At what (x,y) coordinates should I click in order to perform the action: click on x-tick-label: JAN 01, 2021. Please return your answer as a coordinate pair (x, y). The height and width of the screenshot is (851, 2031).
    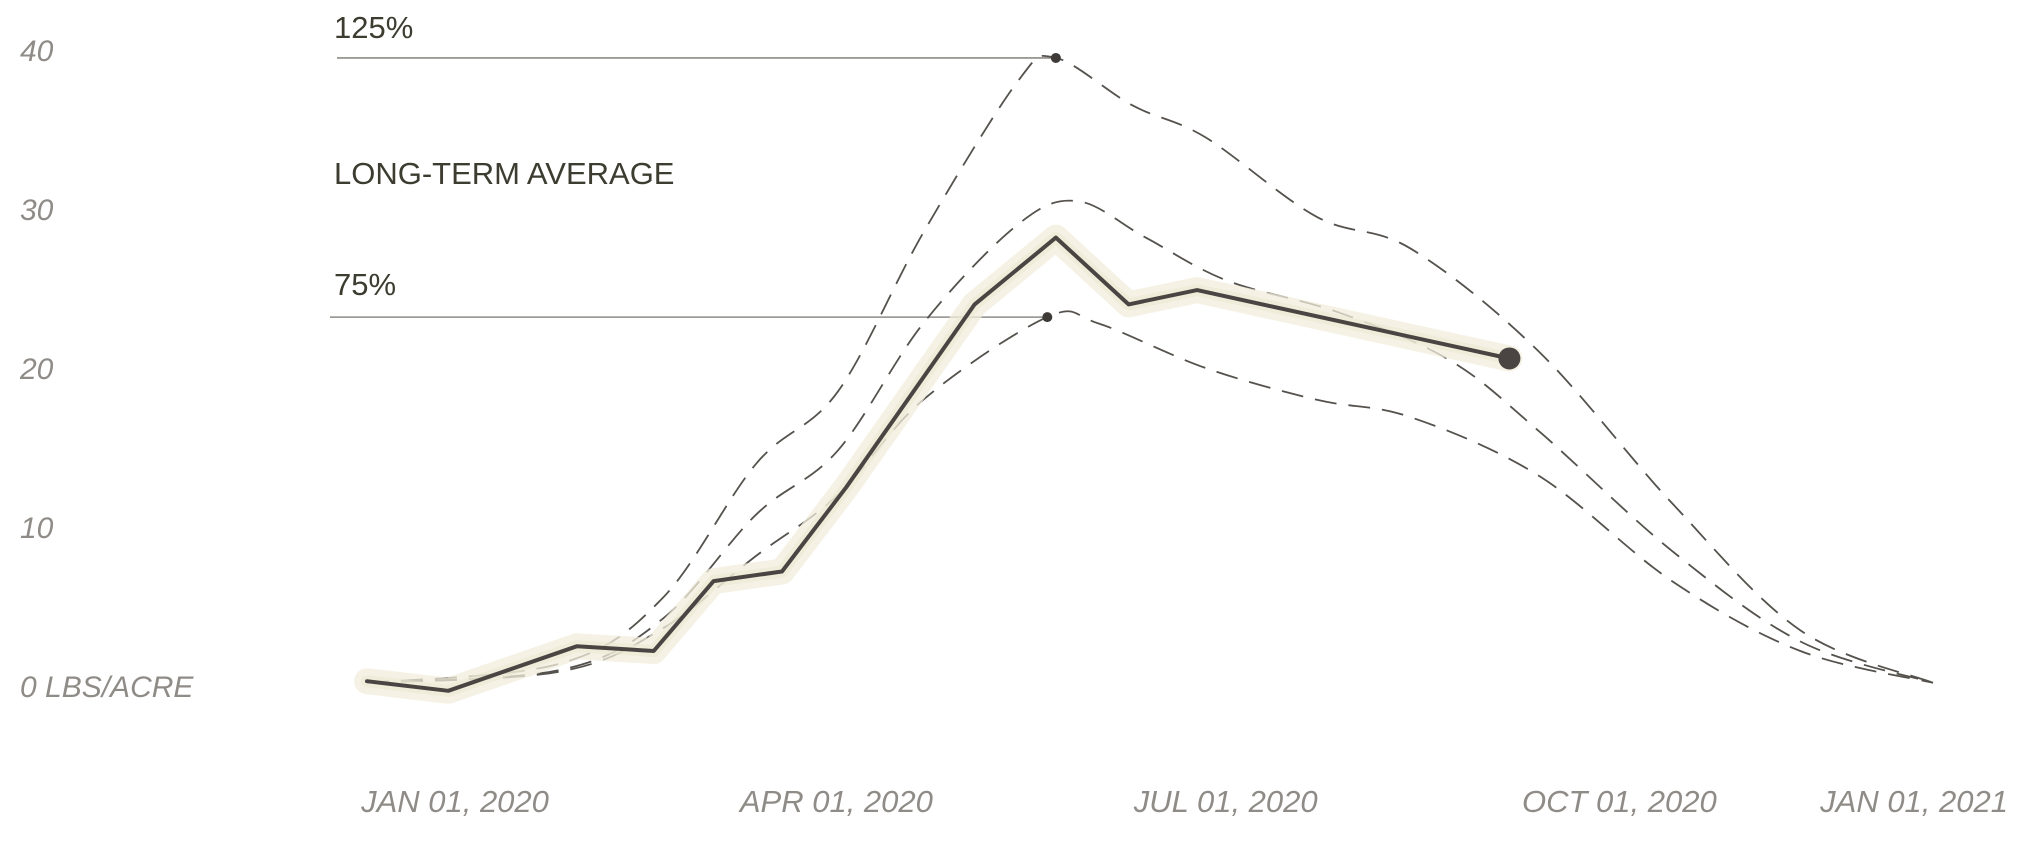
    Looking at the image, I should click on (1913, 801).